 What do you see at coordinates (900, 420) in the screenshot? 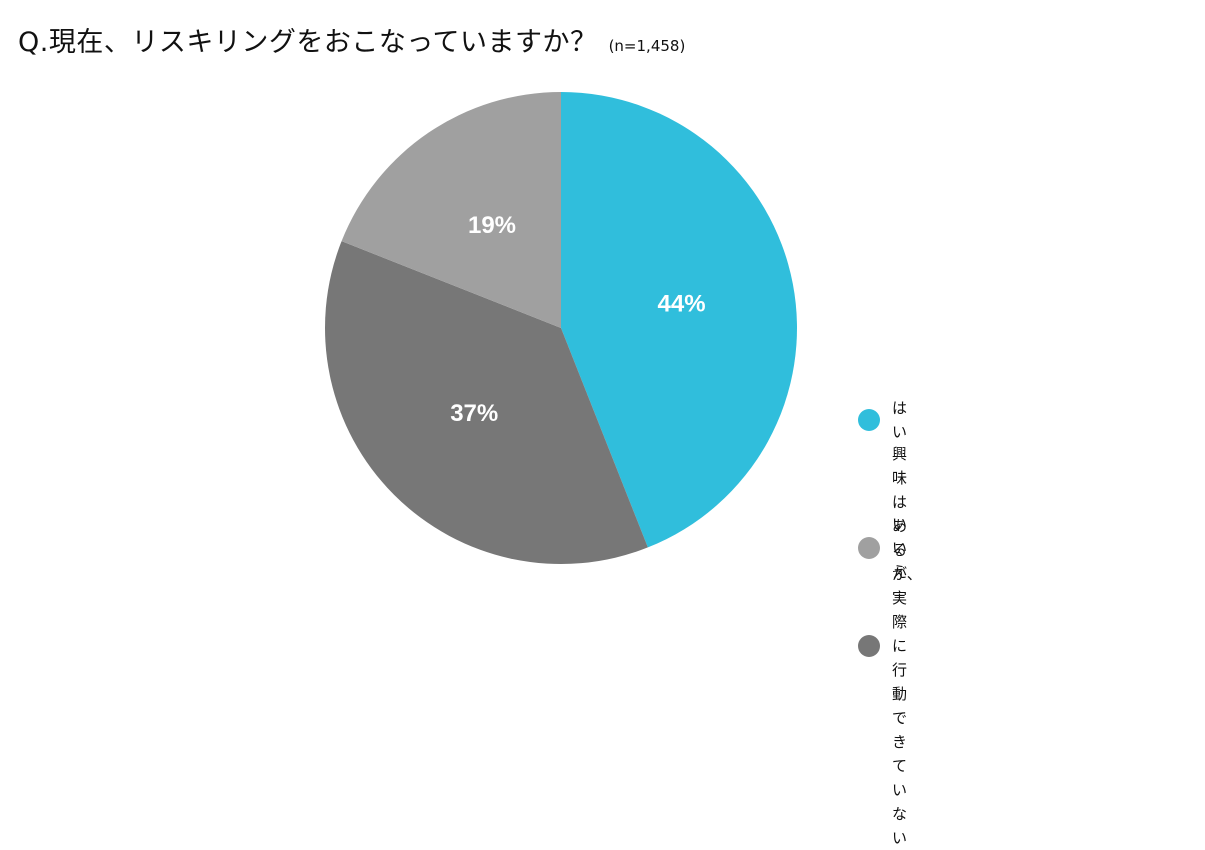
I see `legend-label-yes: はい` at bounding box center [900, 420].